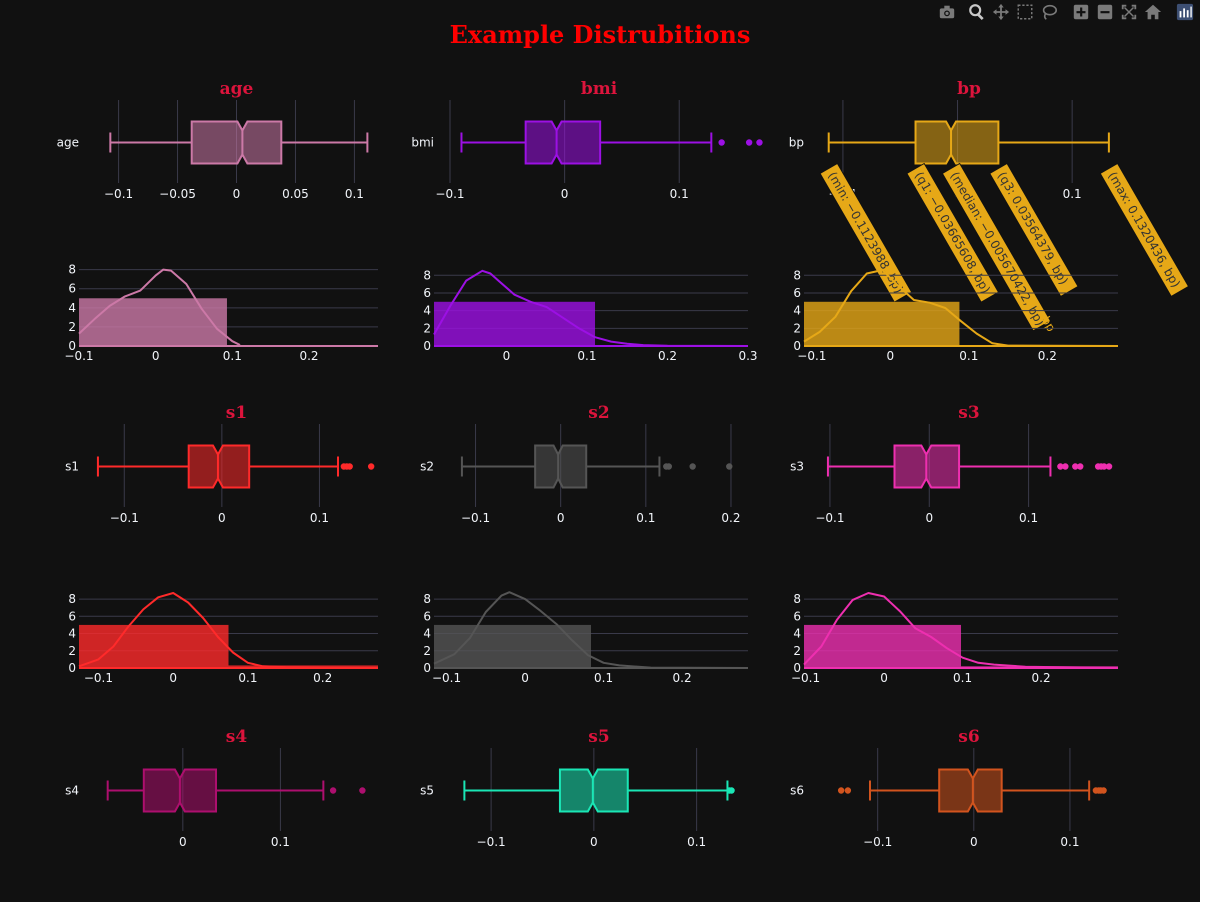  What do you see at coordinates (797, 651) in the screenshot?
I see `s3-hist-ytick-label: 2` at bounding box center [797, 651].